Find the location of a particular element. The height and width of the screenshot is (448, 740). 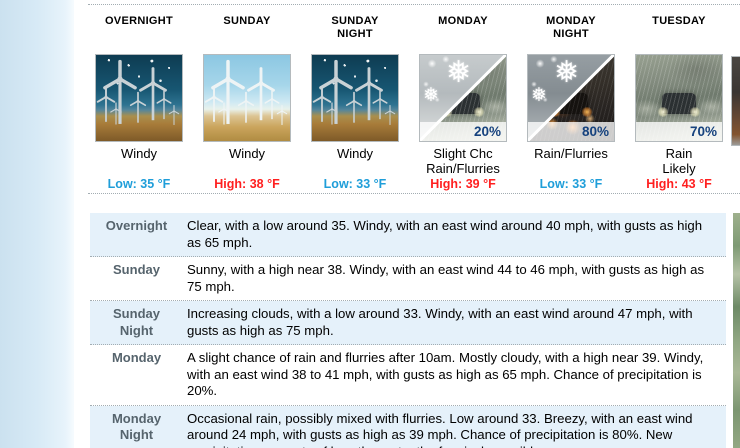

car-silhouette is located at coordinates (679, 104).